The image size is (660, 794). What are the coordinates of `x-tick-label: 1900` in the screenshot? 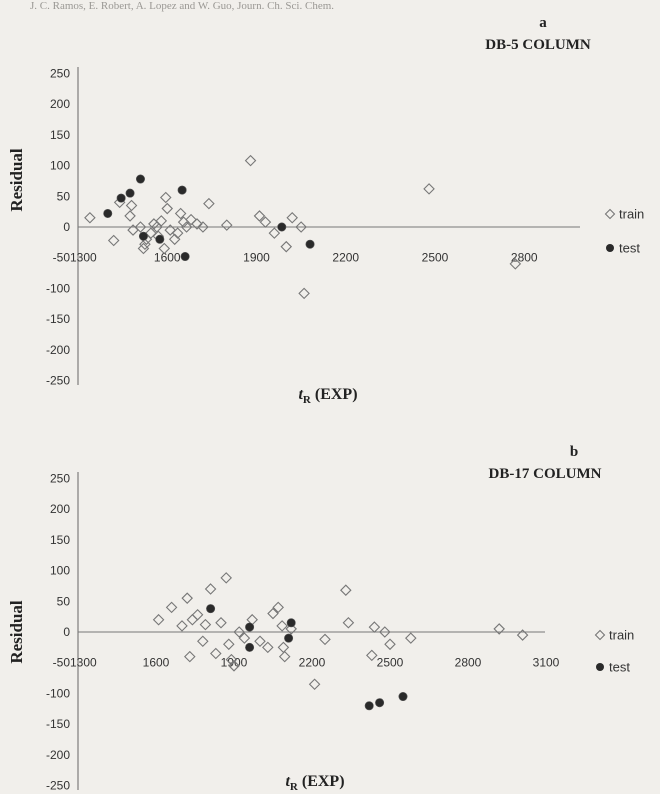 It's located at (256, 258).